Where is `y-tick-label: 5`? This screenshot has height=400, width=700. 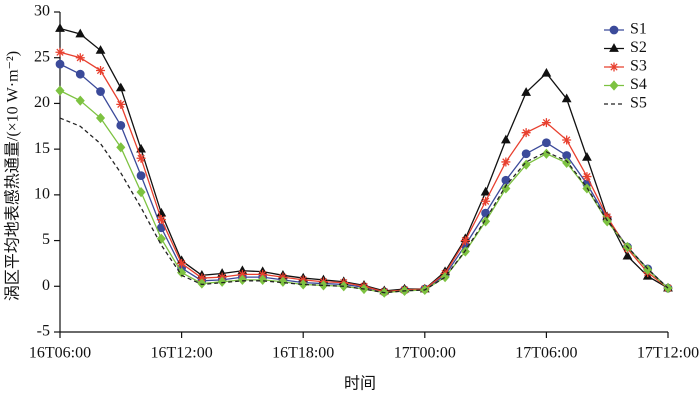
y-tick-label: 5 is located at coordinates (46, 239).